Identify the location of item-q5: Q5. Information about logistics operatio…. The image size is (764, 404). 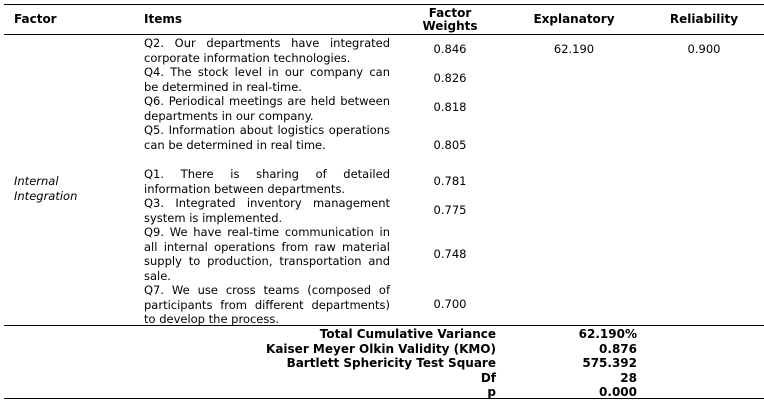
(267, 137).